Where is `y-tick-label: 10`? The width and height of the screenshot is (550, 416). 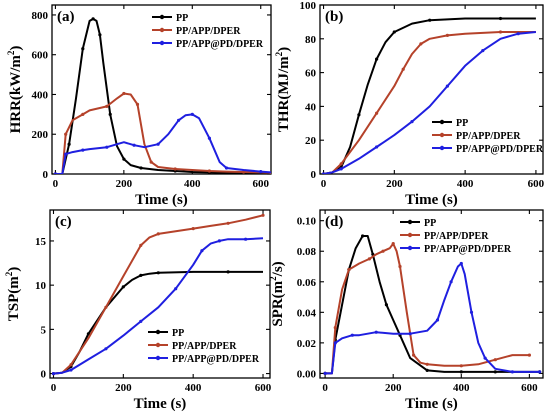 y-tick-label: 10 is located at coordinates (41, 286).